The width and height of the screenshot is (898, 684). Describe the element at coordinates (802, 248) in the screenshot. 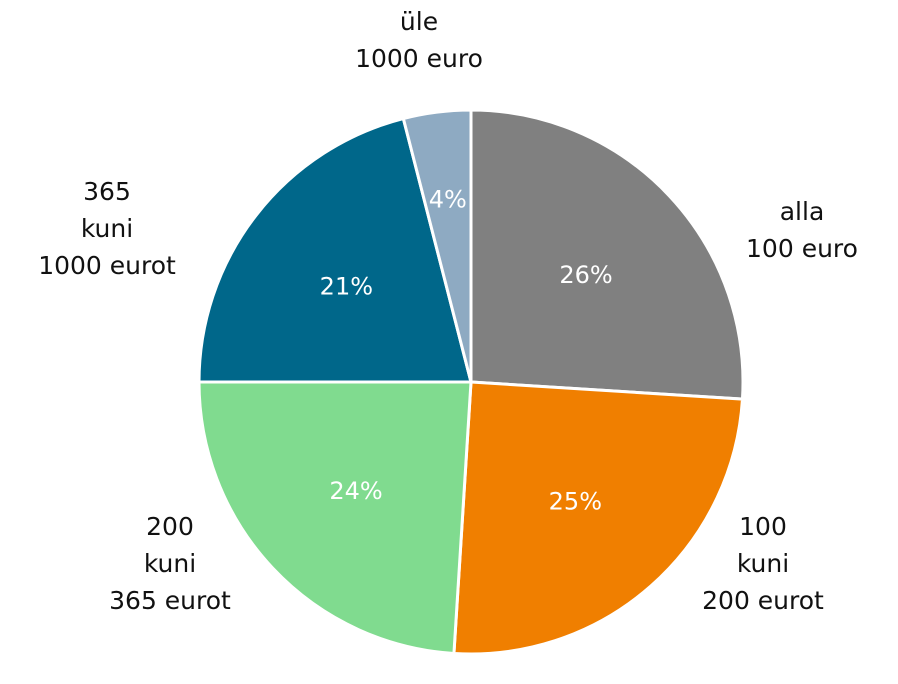

I see `slice-label-line: 100 euro` at that location.